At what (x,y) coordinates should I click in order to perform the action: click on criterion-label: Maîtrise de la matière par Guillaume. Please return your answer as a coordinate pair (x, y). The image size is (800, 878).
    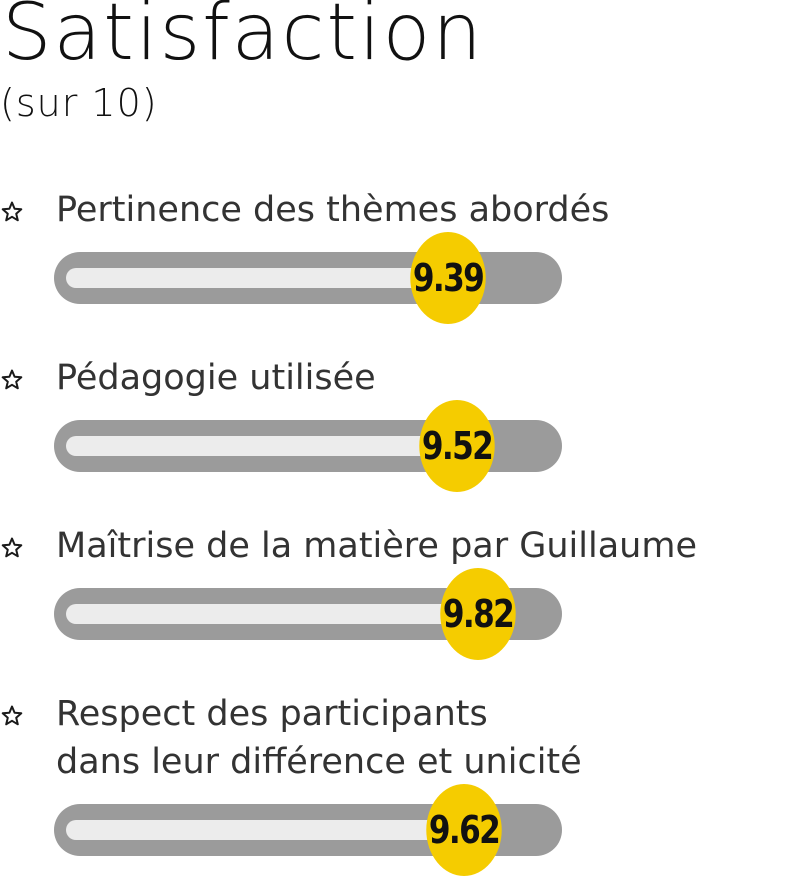
    Looking at the image, I should click on (376, 546).